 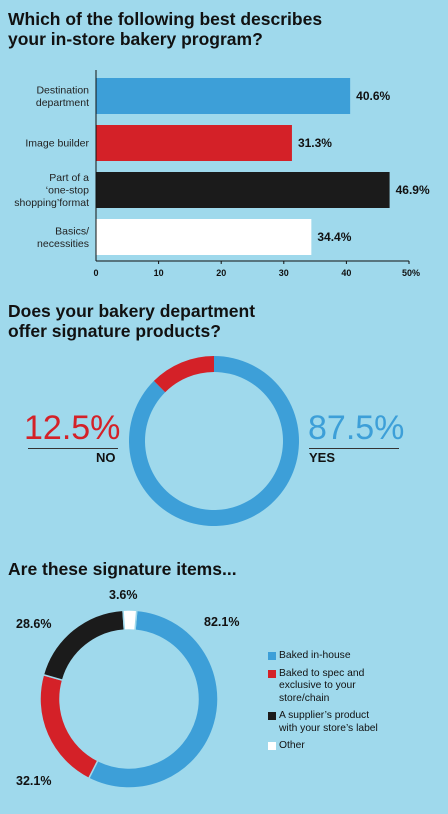 I want to click on donut2-value-label-0: 82.1%, so click(x=221, y=622).